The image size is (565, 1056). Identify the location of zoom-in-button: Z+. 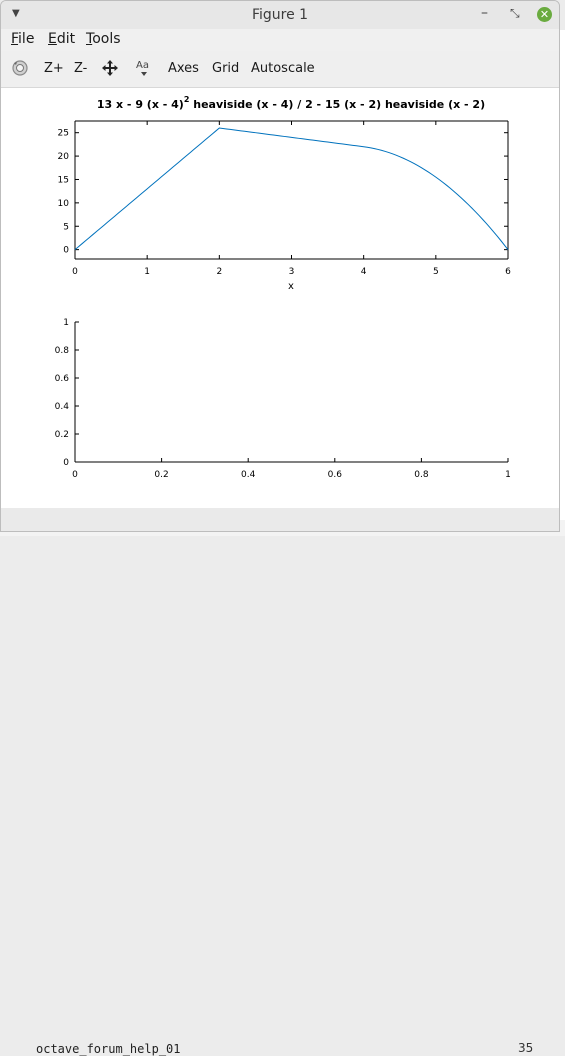
(54, 68).